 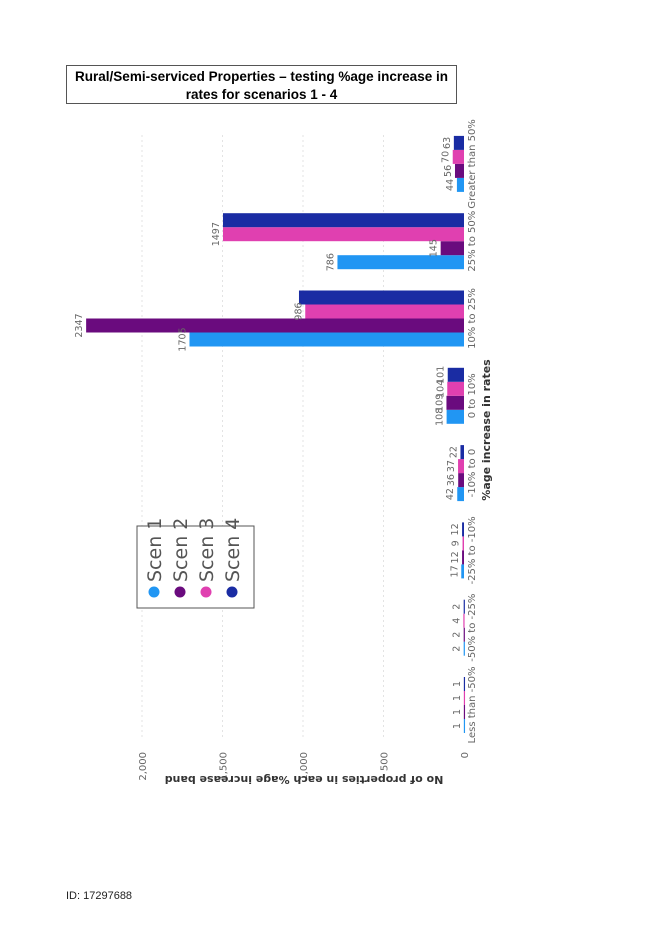 What do you see at coordinates (453, 452) in the screenshot?
I see `data-label: 22` at bounding box center [453, 452].